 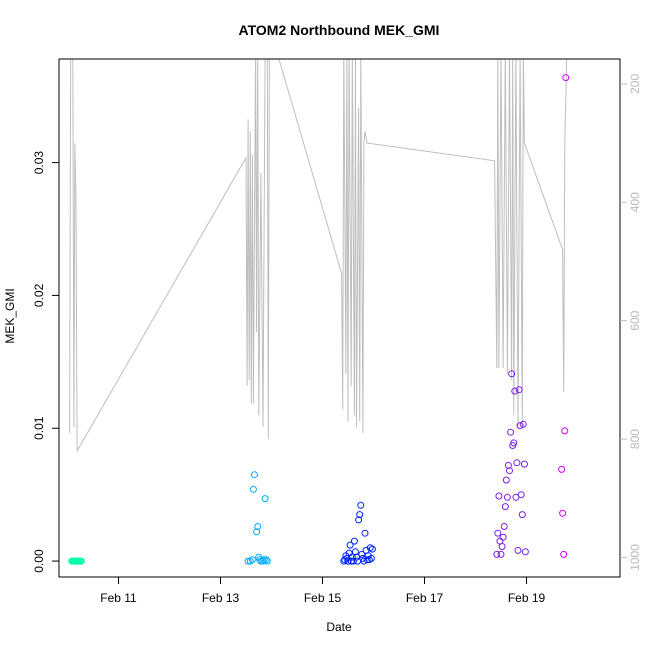 What do you see at coordinates (527, 598) in the screenshot?
I see `x-tick-label: Feb 19` at bounding box center [527, 598].